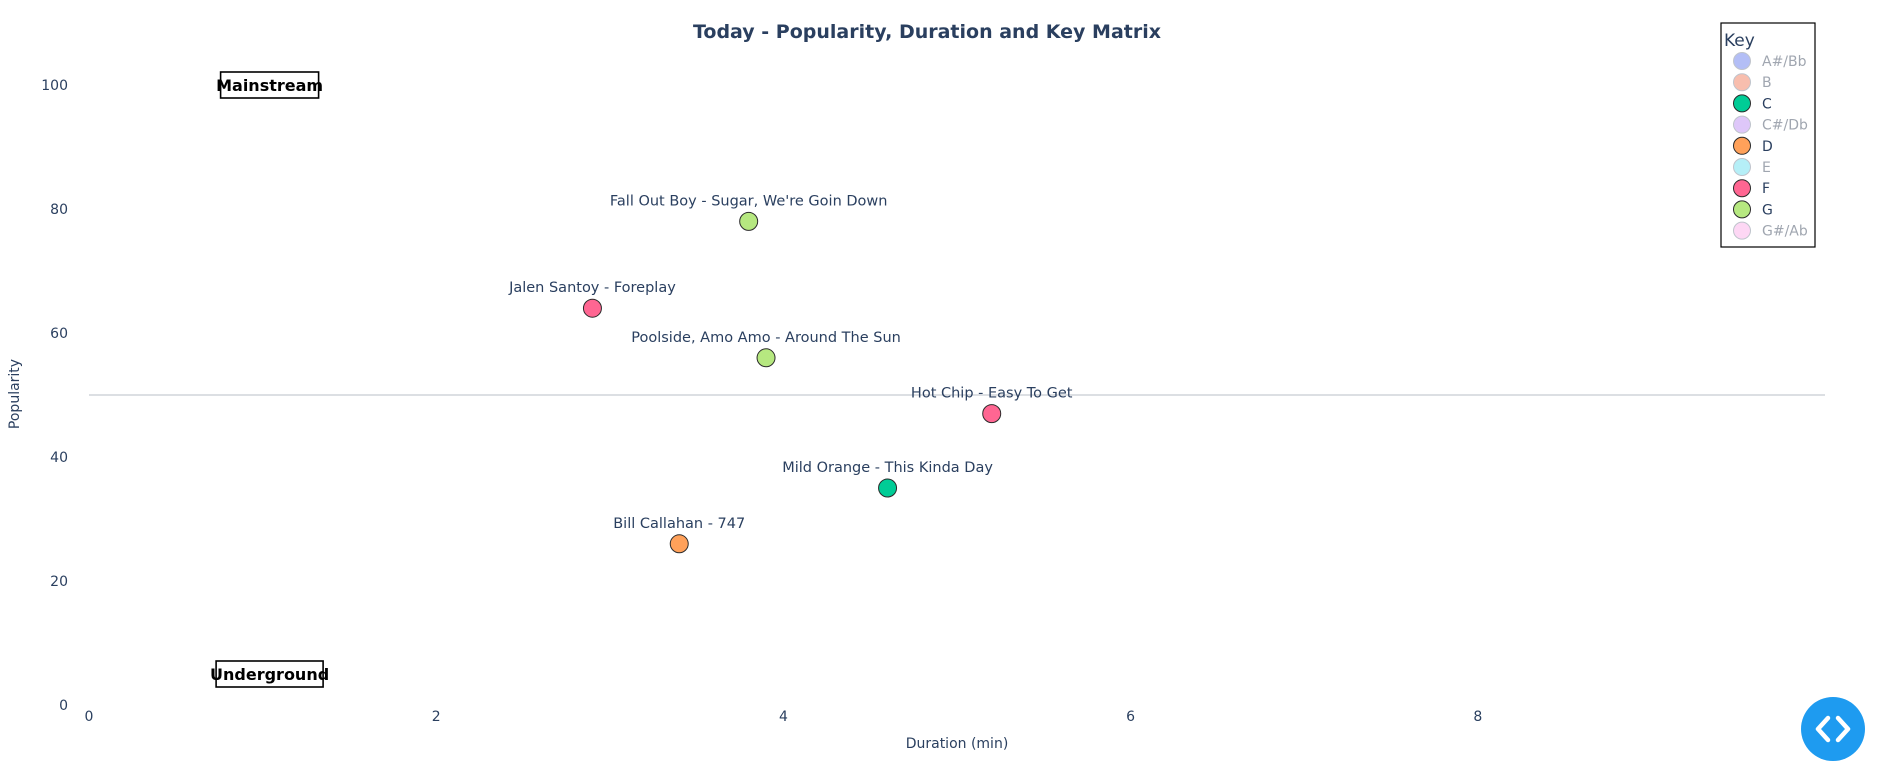  Describe the element at coordinates (1767, 147) in the screenshot. I see `legend-label: D` at that location.